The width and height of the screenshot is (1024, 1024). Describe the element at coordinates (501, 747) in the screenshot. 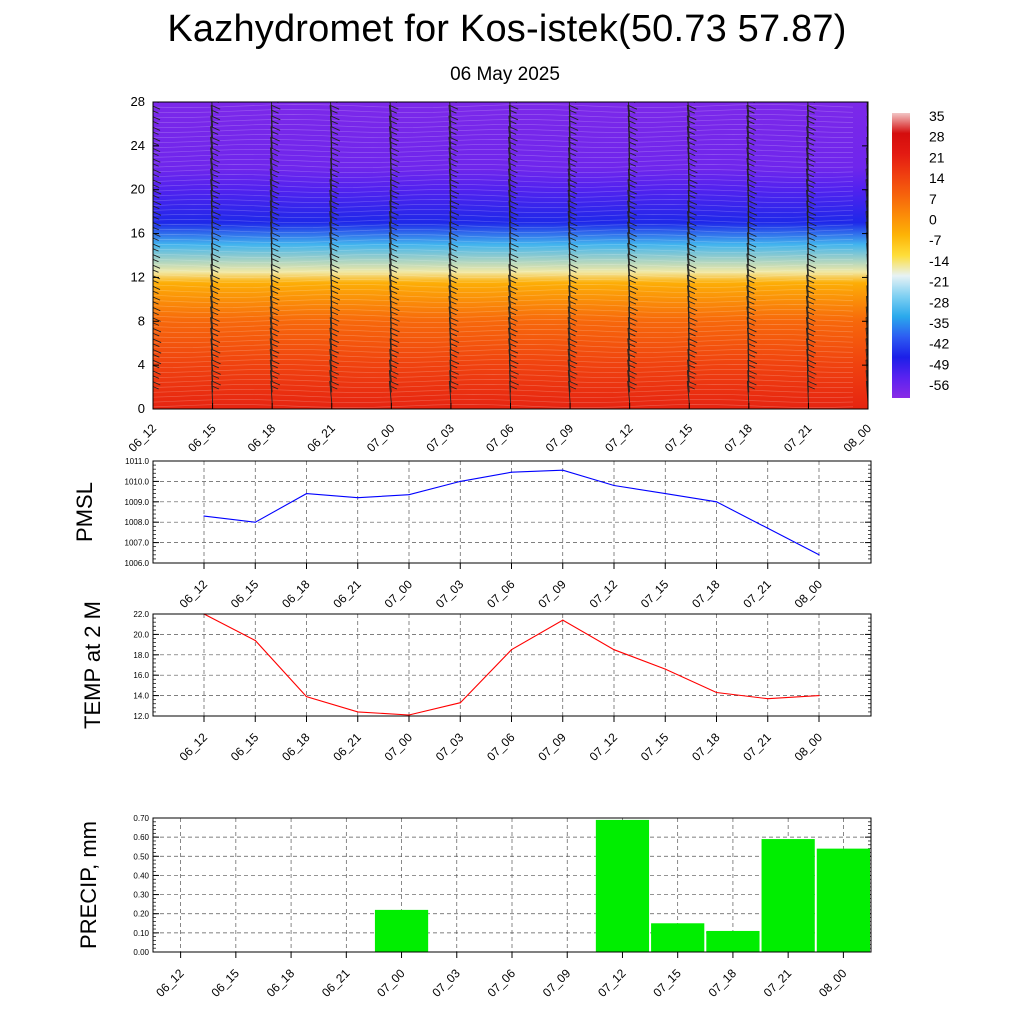

I see `x-tick-label: 07_06` at that location.